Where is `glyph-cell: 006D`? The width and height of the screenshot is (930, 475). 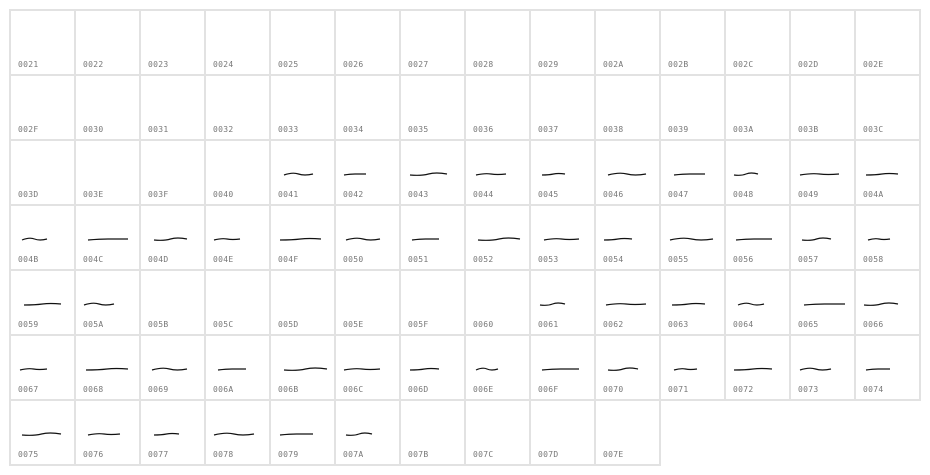 glyph-cell: 006D is located at coordinates (432, 367).